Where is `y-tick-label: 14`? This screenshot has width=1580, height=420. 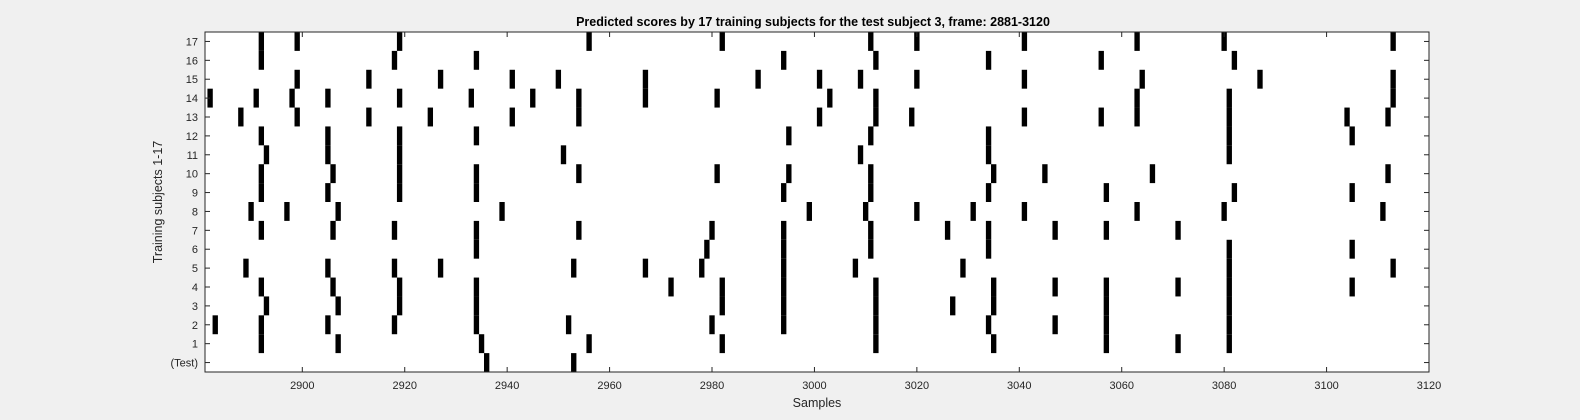
y-tick-label: 14 is located at coordinates (192, 99).